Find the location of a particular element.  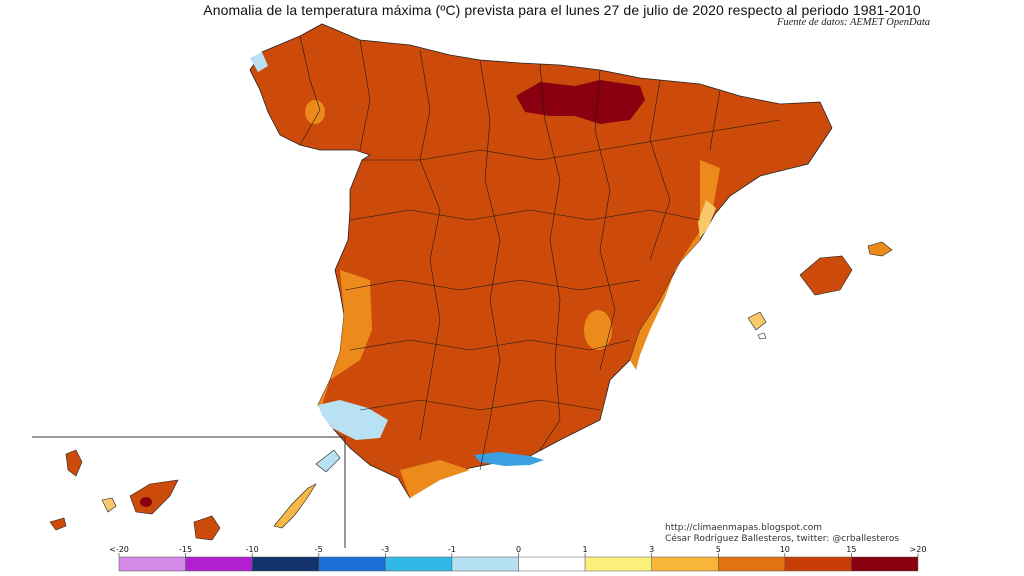

lanzarote is located at coordinates (328, 461).